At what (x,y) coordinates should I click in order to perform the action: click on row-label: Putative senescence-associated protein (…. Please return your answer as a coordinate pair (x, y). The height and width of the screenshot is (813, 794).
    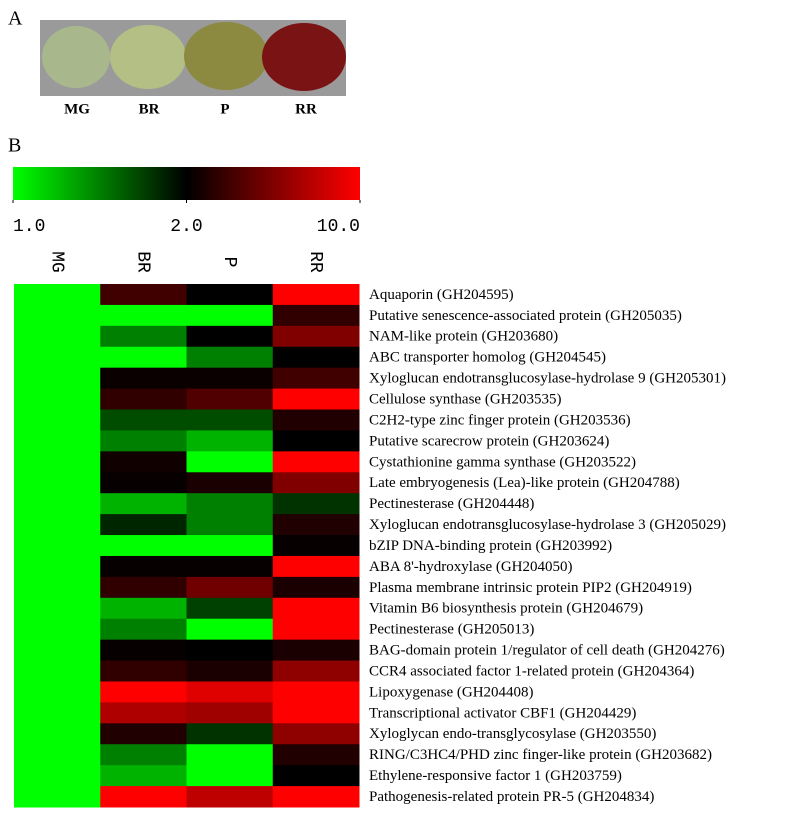
    Looking at the image, I should click on (525, 316).